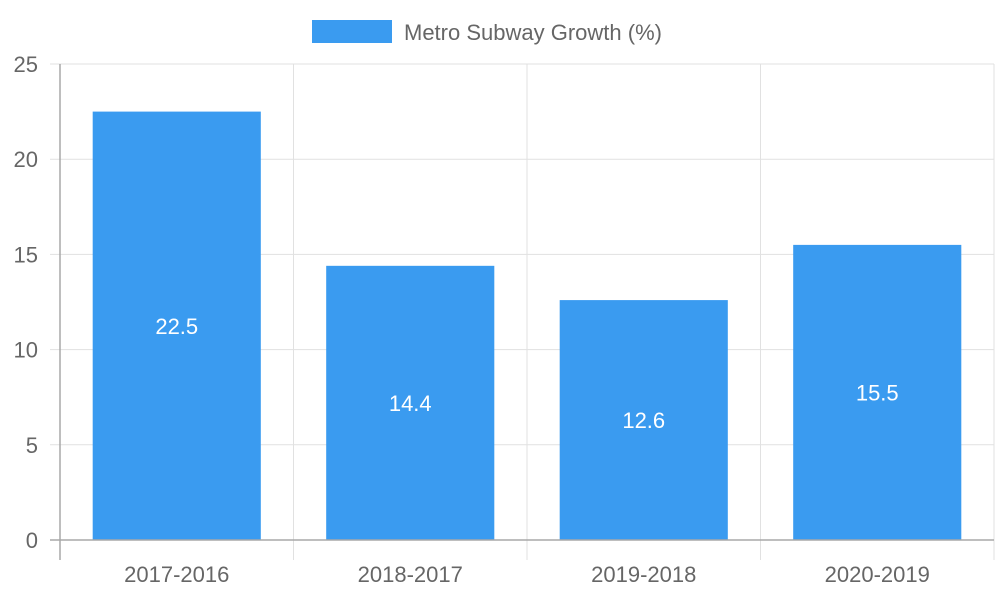 This screenshot has height=600, width=1000. What do you see at coordinates (26, 64) in the screenshot?
I see `y-tick-label: 25` at bounding box center [26, 64].